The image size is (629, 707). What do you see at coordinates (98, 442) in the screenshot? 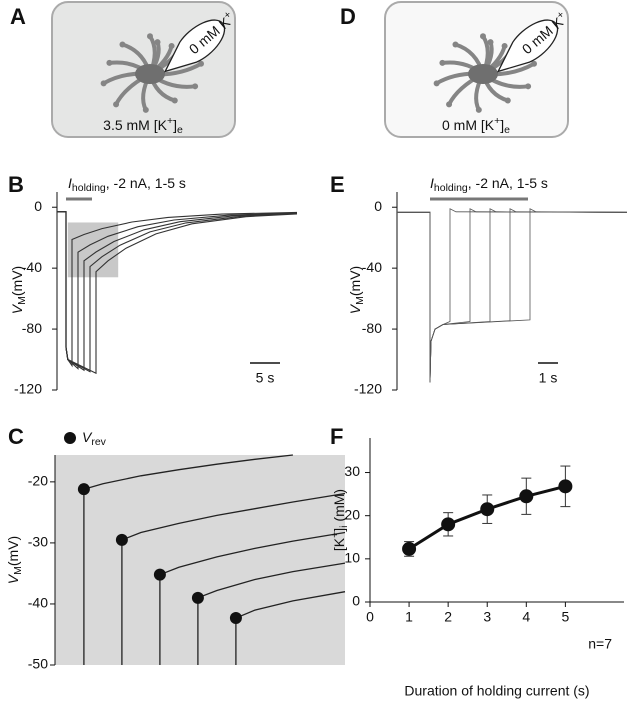
I see `legend-label-part: rev` at bounding box center [98, 442].